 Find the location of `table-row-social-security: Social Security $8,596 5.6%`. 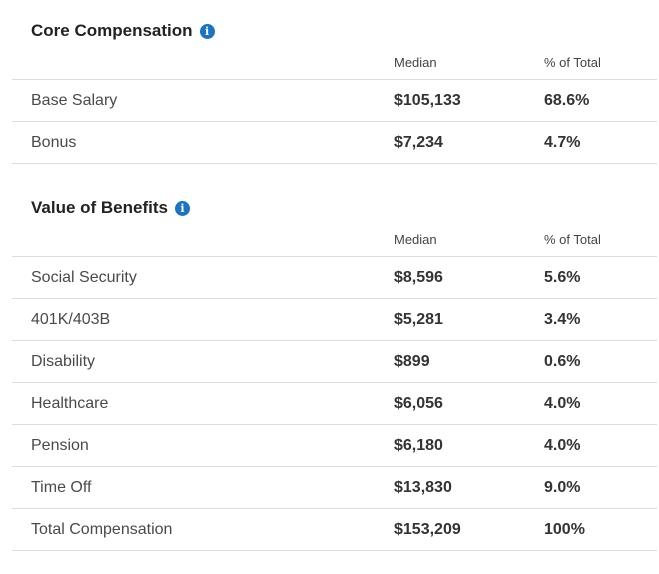

table-row-social-security: Social Security $8,596 5.6% is located at coordinates (334, 278).